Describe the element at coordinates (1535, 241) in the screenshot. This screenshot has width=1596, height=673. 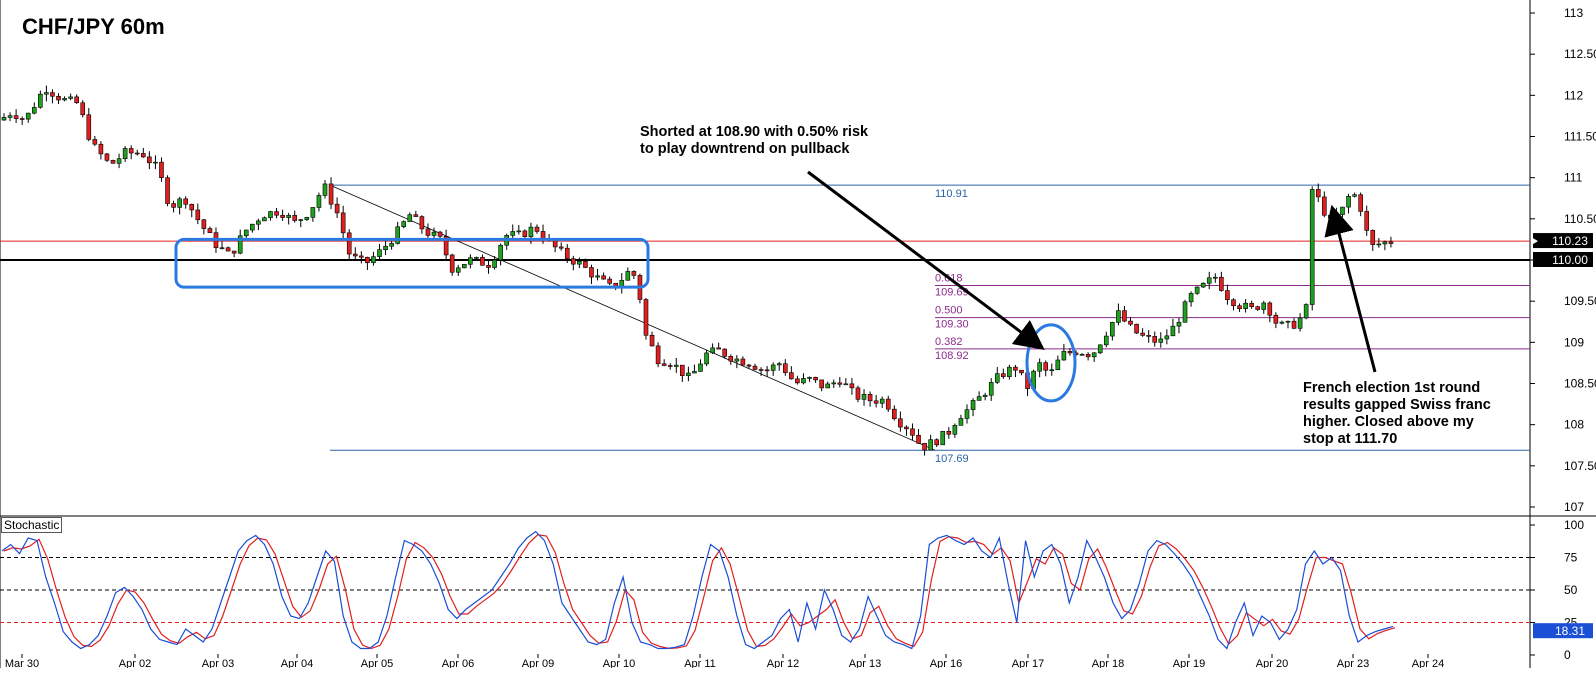
I see `current-price-marker` at that location.